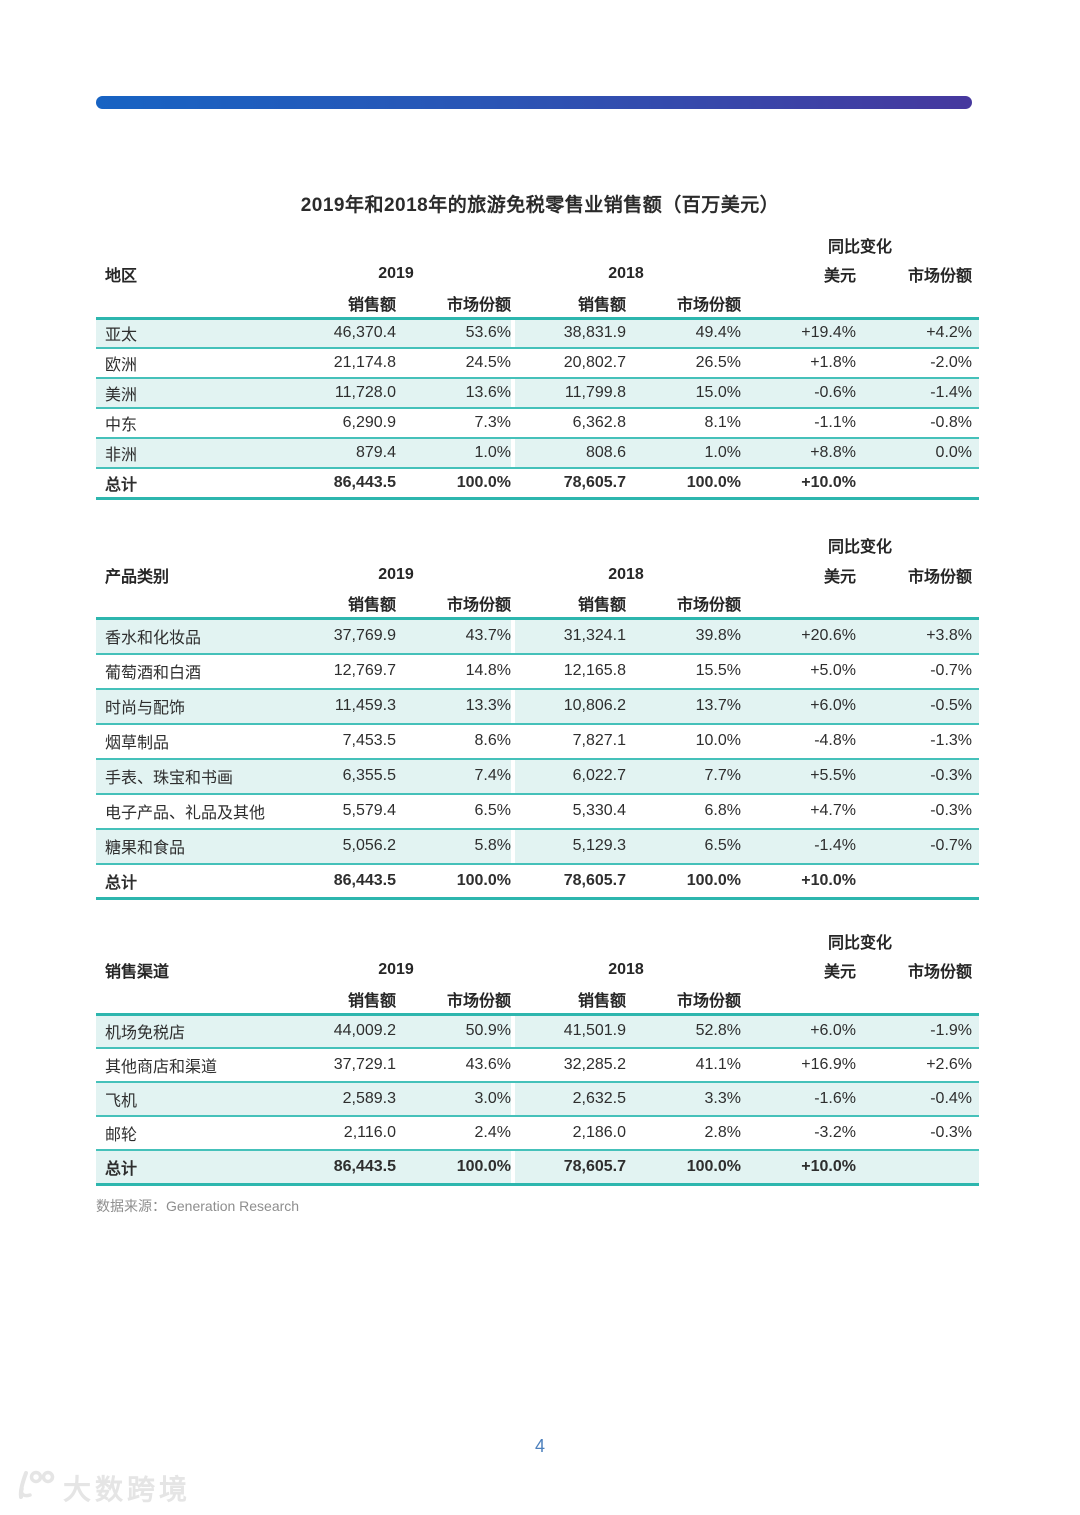 Image resolution: width=1080 pixels, height=1515 pixels. What do you see at coordinates (568, 1031) in the screenshot?
I see `table-cell: 41,501.9` at bounding box center [568, 1031].